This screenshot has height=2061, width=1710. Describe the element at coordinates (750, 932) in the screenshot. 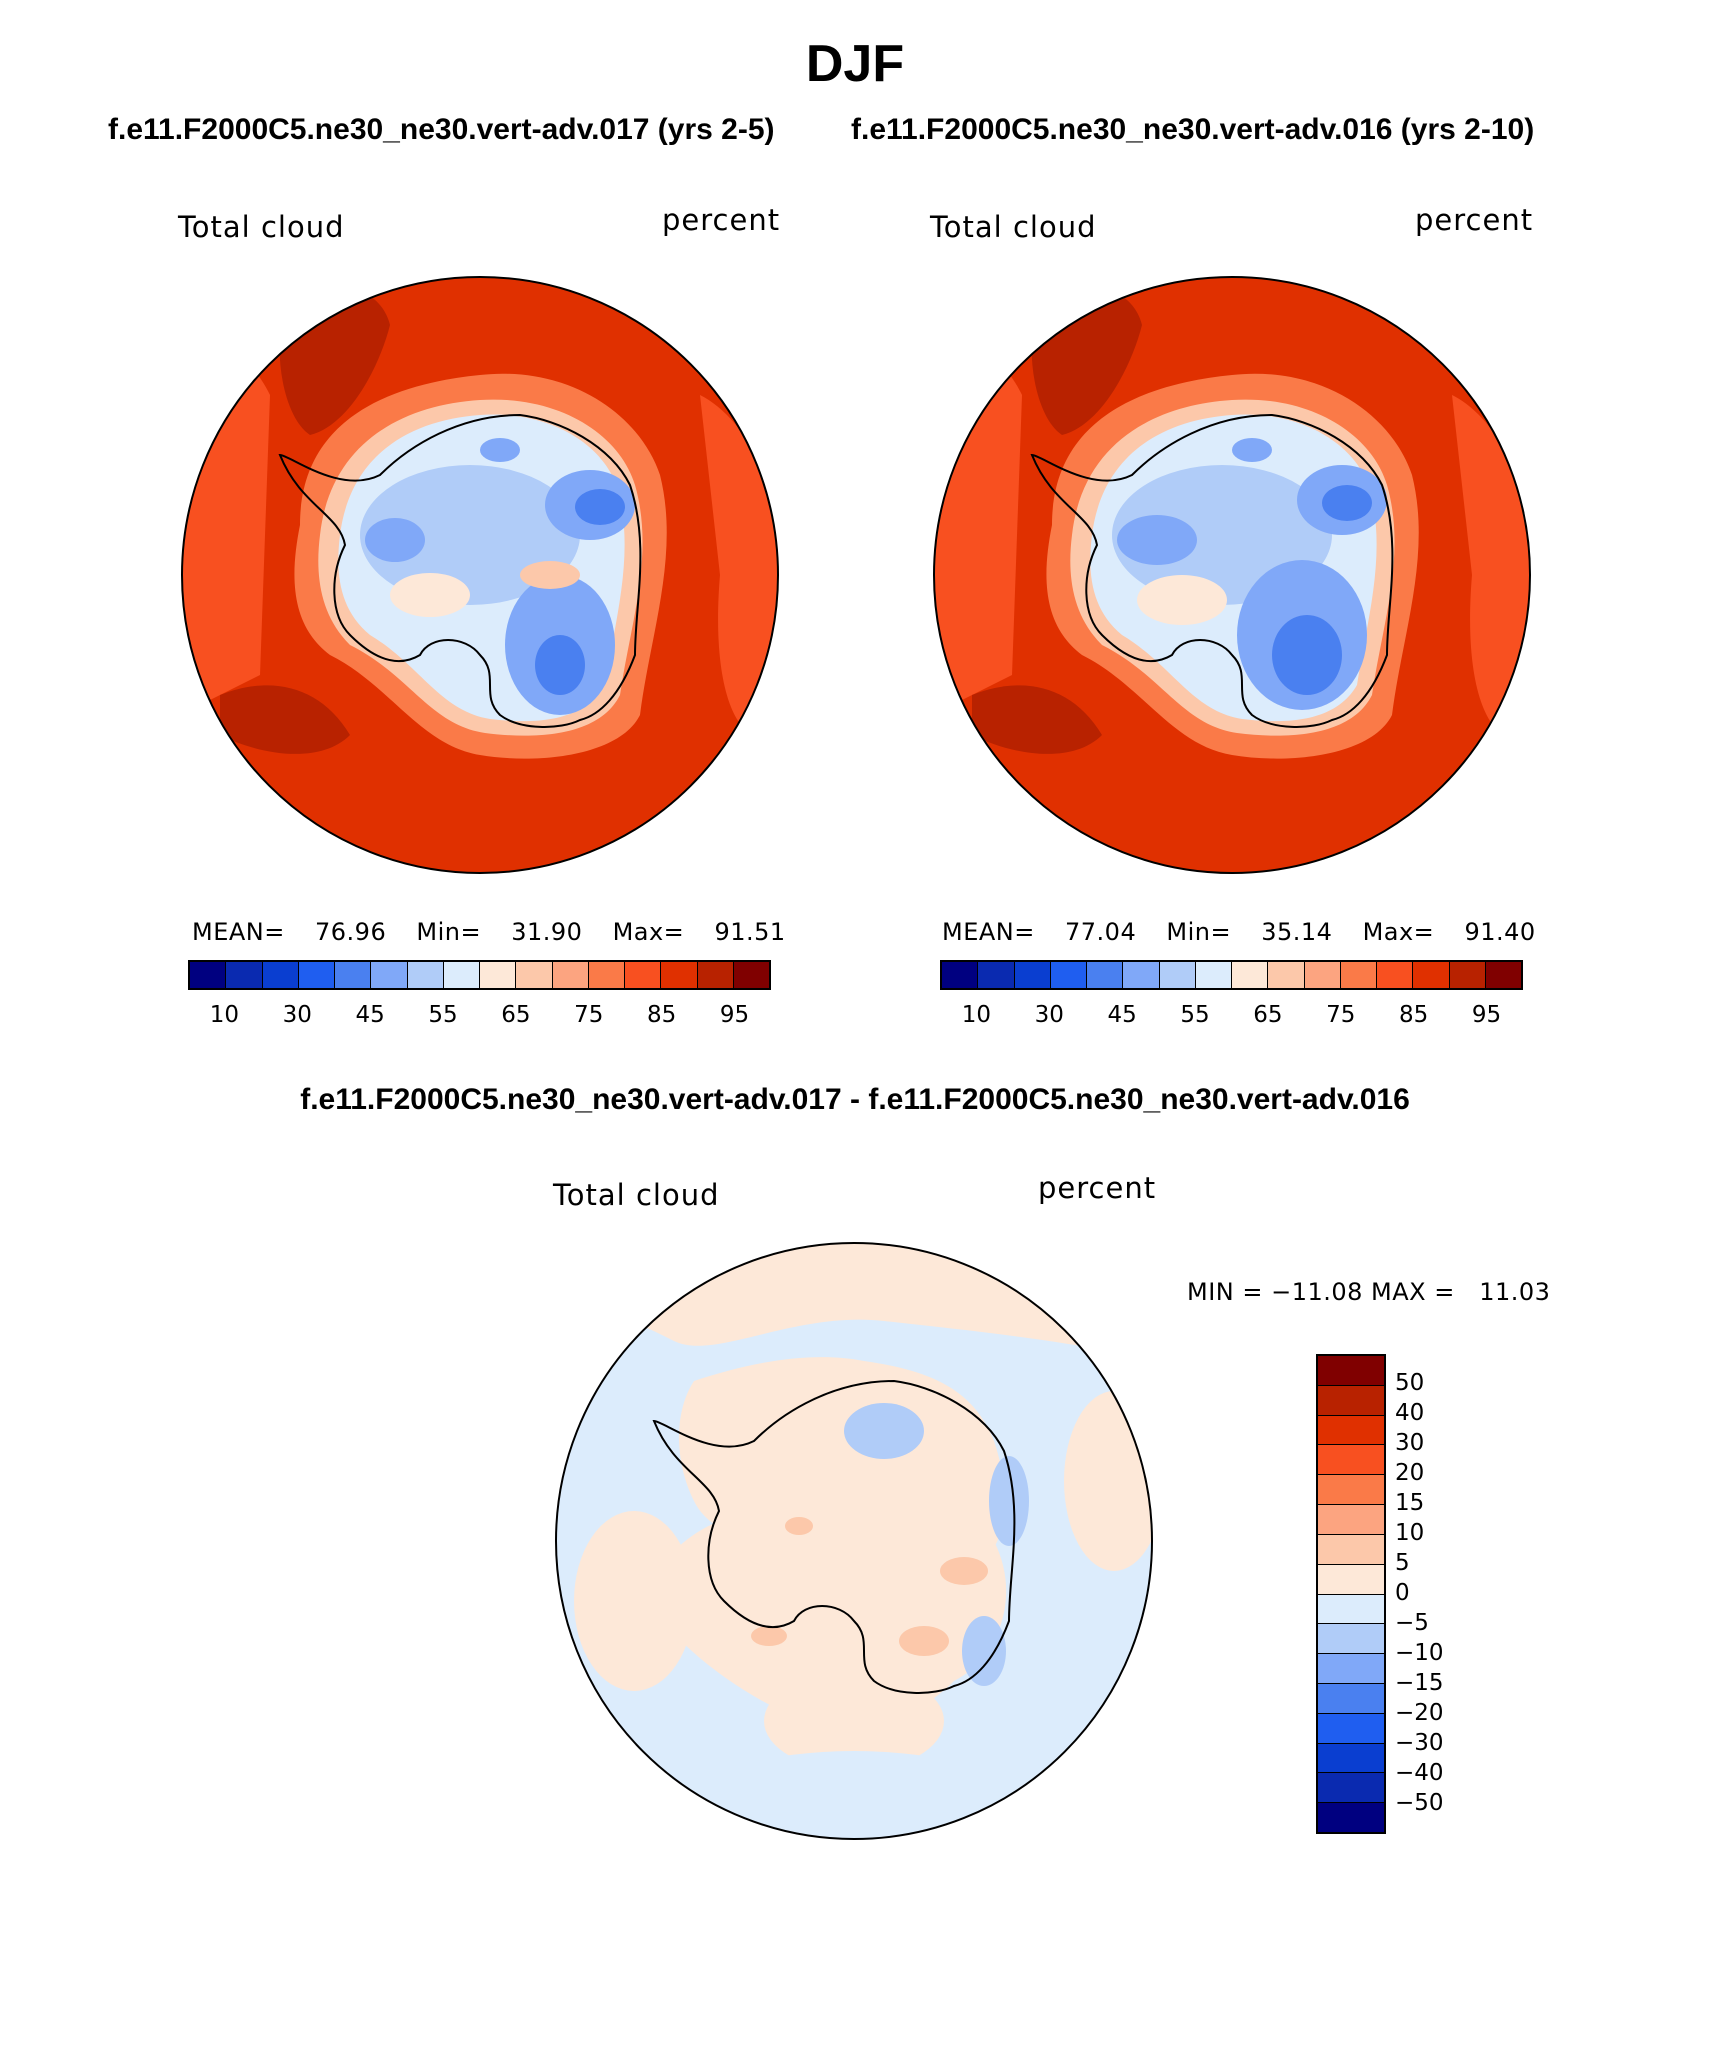

I see `panel1-max: 91.51` at that location.